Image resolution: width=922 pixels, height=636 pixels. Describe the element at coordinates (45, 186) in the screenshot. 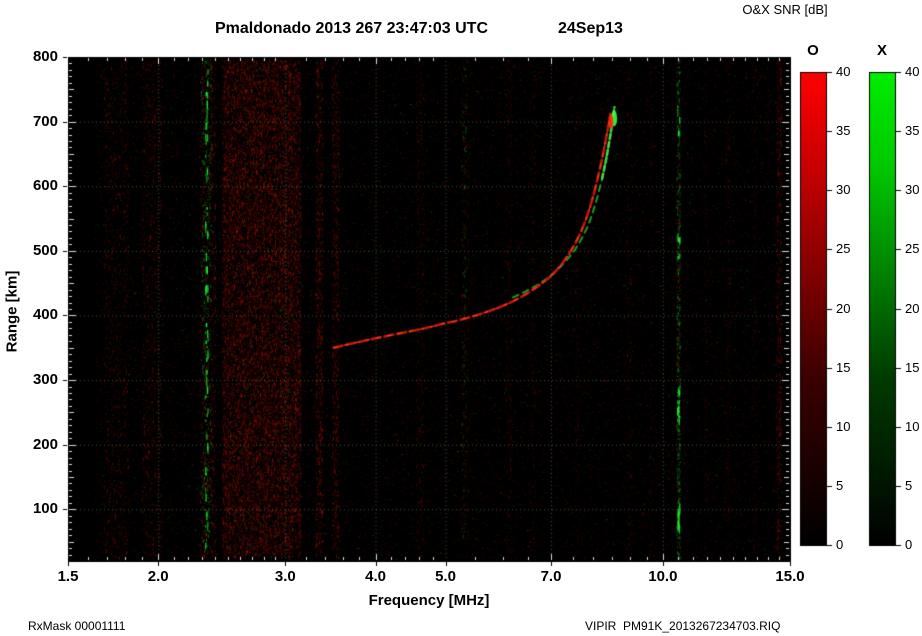

I see `y-tick-label: 600` at that location.